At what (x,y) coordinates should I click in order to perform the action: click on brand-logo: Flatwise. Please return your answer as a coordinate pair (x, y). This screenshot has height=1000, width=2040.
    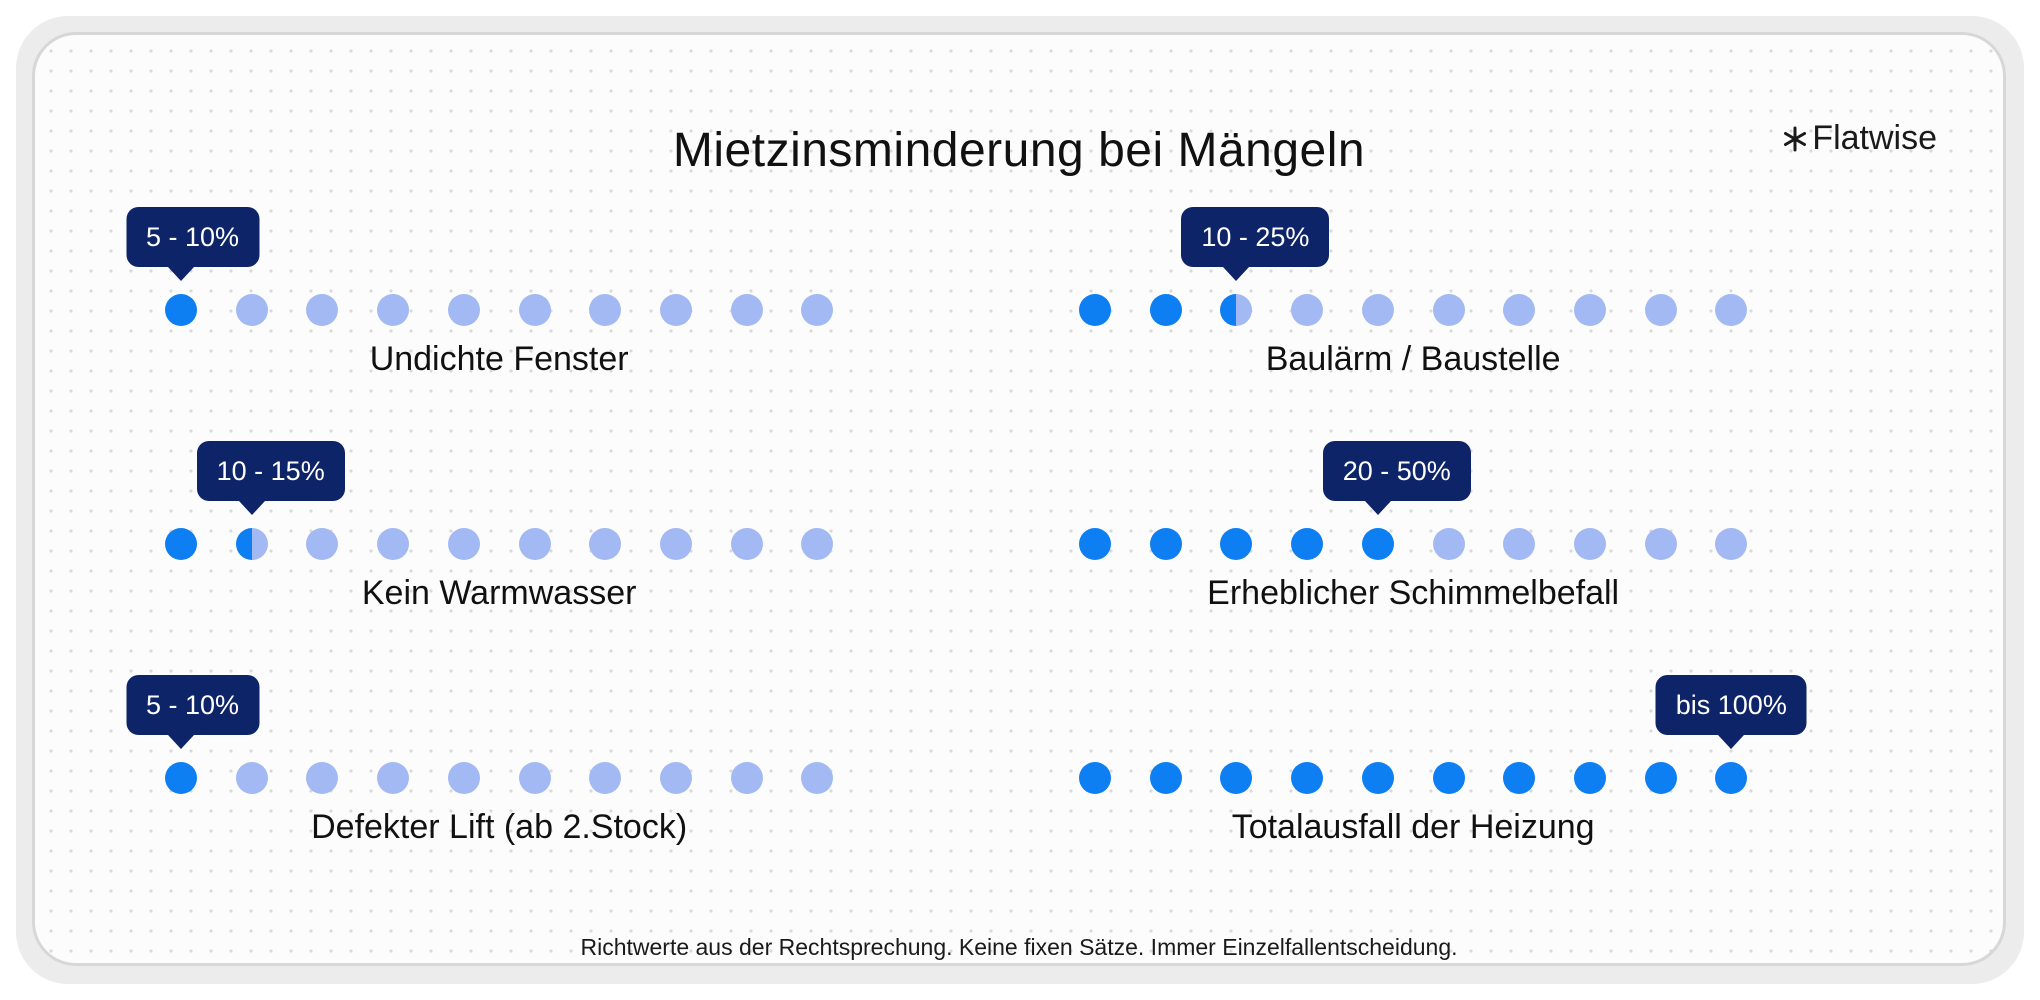
    Looking at the image, I should click on (1859, 138).